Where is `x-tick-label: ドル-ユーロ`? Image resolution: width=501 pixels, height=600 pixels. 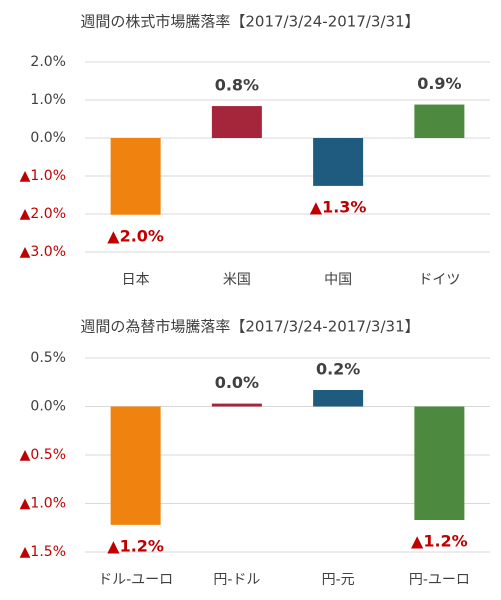
x-tick-label: ドル-ユーロ is located at coordinates (135, 580).